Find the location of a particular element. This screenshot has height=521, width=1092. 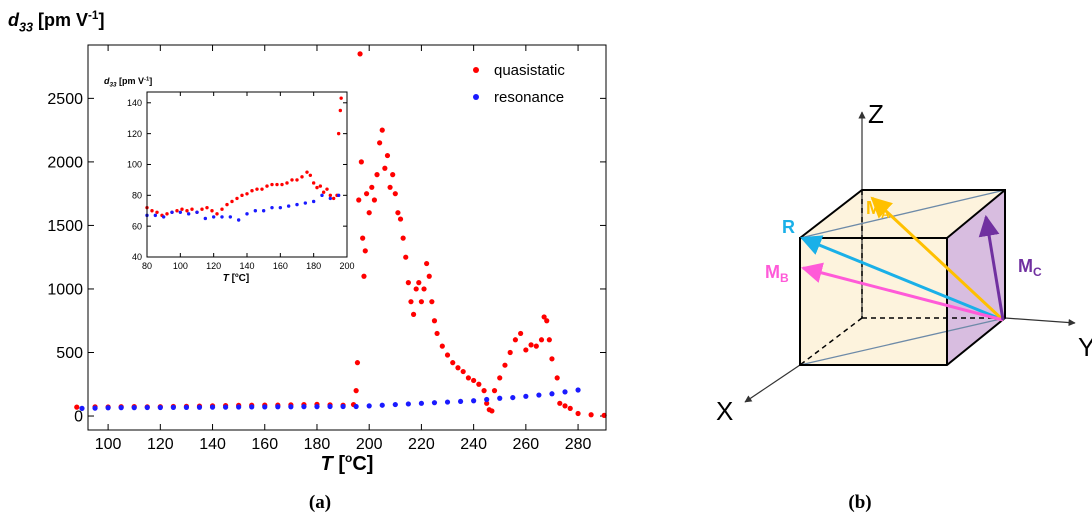

vector-label: MA is located at coordinates (878, 209).